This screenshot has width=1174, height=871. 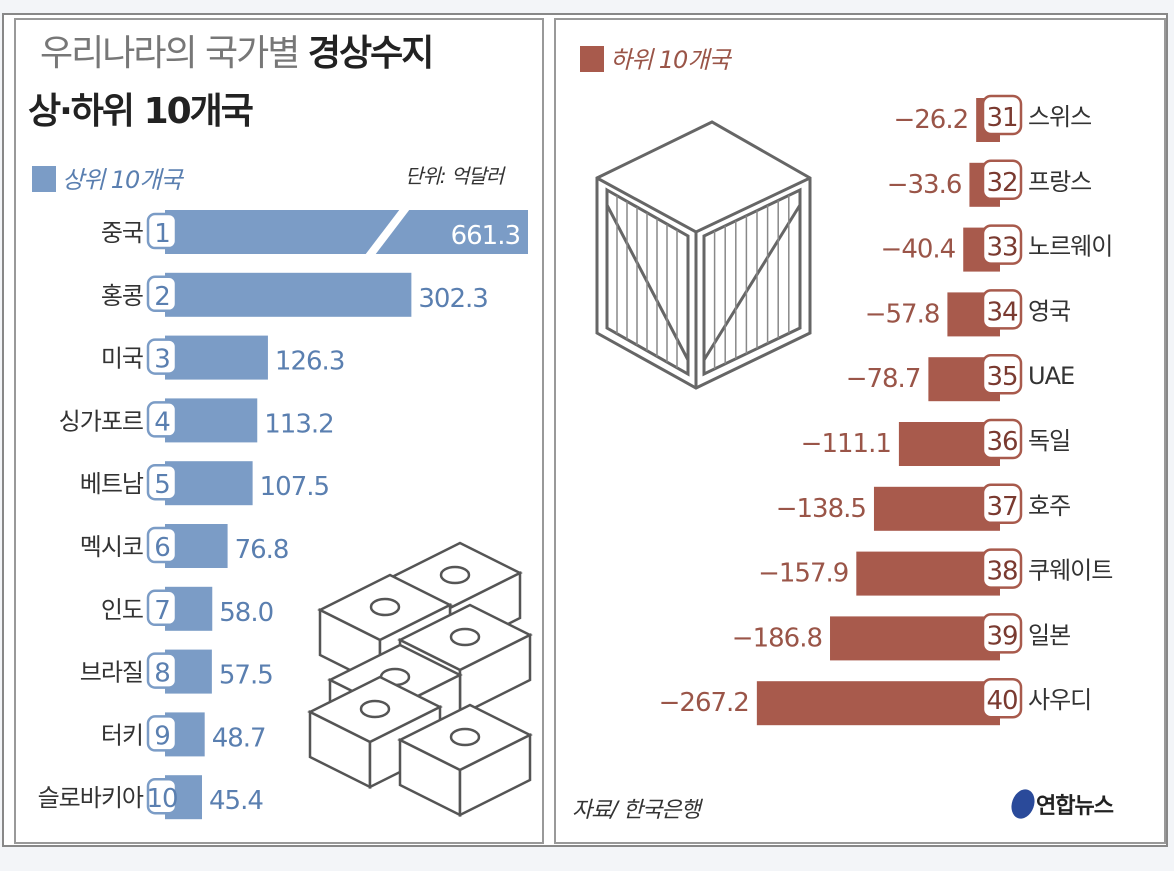 I want to click on axis-break, so click(x=387, y=232).